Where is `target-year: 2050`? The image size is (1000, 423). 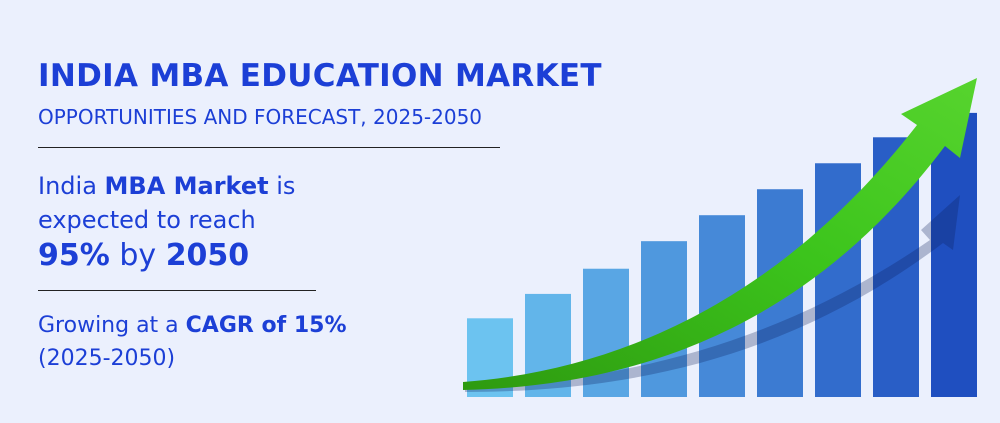 target-year: 2050 is located at coordinates (207, 255).